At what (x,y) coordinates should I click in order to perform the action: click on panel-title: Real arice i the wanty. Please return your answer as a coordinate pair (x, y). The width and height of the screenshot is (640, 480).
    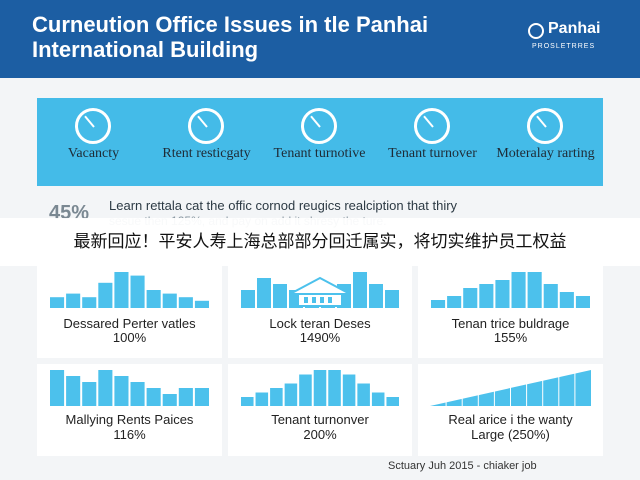
    Looking at the image, I should click on (510, 419).